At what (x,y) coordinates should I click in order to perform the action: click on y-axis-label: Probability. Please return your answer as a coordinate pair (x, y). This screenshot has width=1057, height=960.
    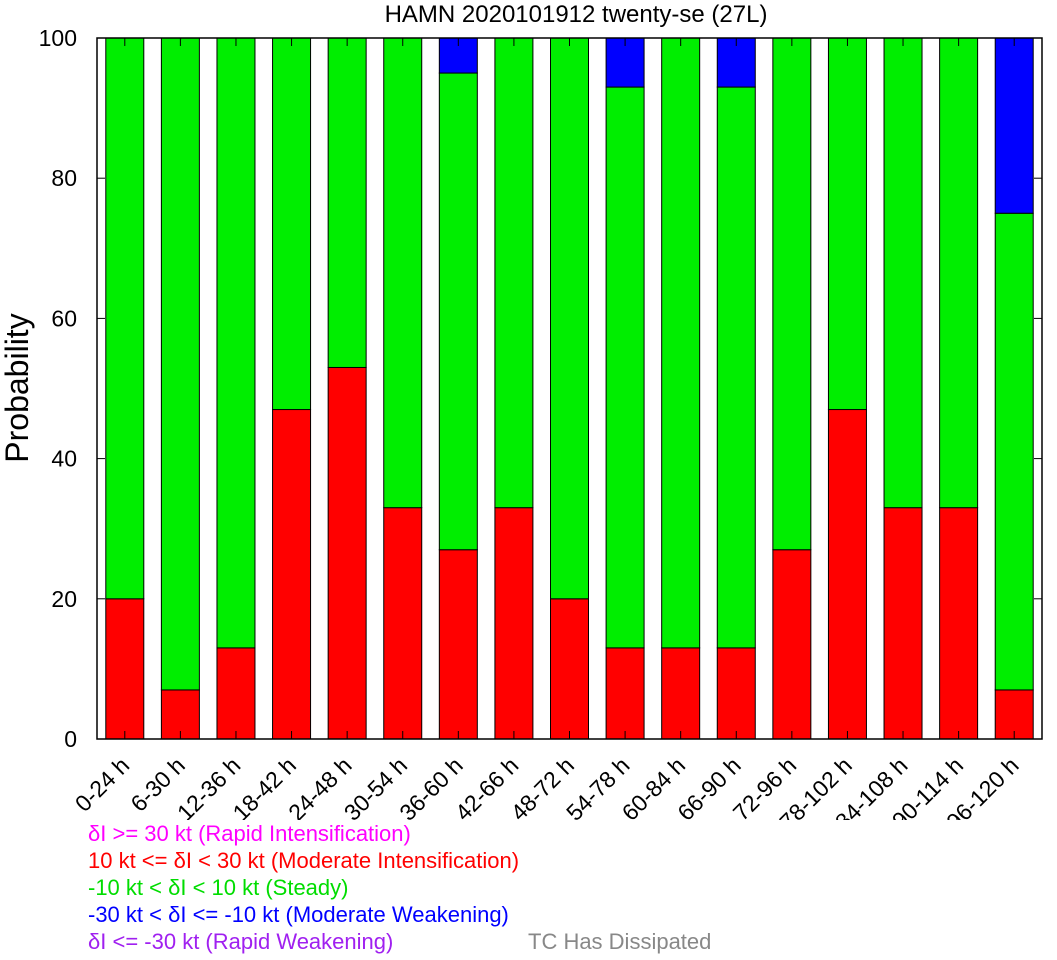
    Looking at the image, I should click on (17, 387).